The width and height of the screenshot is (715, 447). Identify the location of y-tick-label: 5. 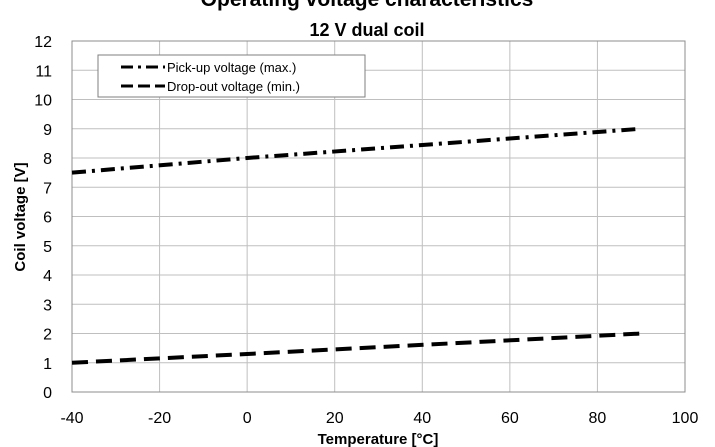
(47, 247).